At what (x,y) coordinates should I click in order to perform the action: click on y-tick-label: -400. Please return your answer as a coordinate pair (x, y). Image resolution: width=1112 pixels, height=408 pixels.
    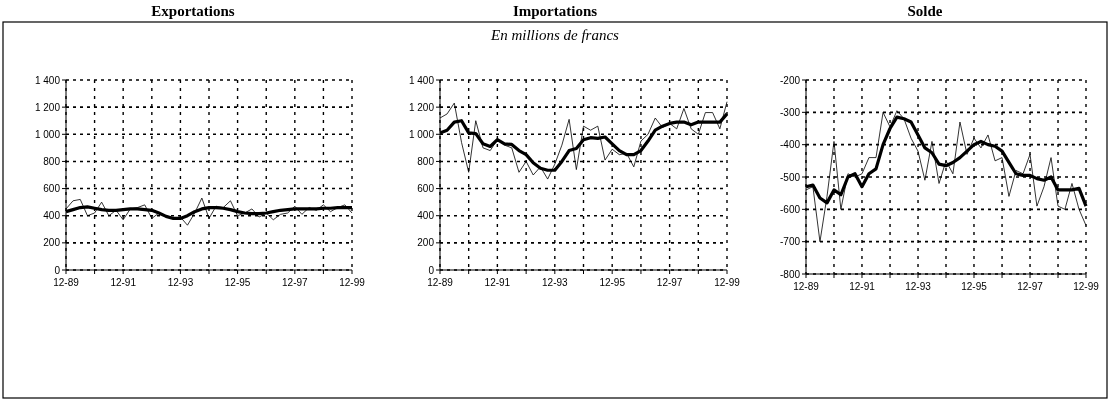
    Looking at the image, I should click on (790, 145).